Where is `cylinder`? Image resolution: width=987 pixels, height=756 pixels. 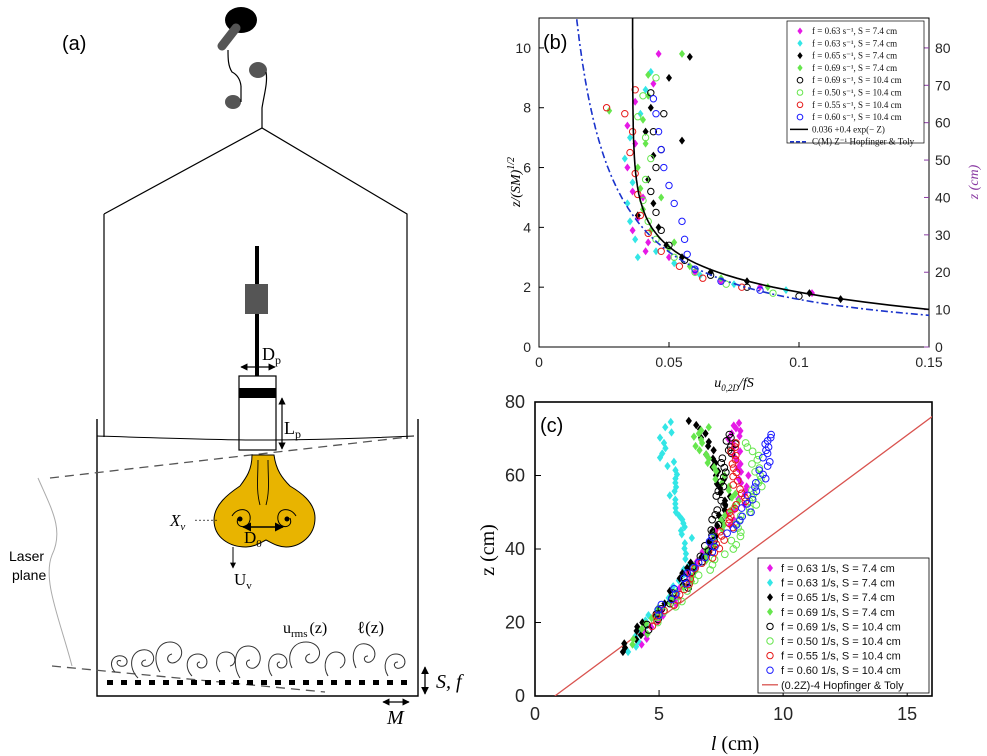 cylinder is located at coordinates (257, 413).